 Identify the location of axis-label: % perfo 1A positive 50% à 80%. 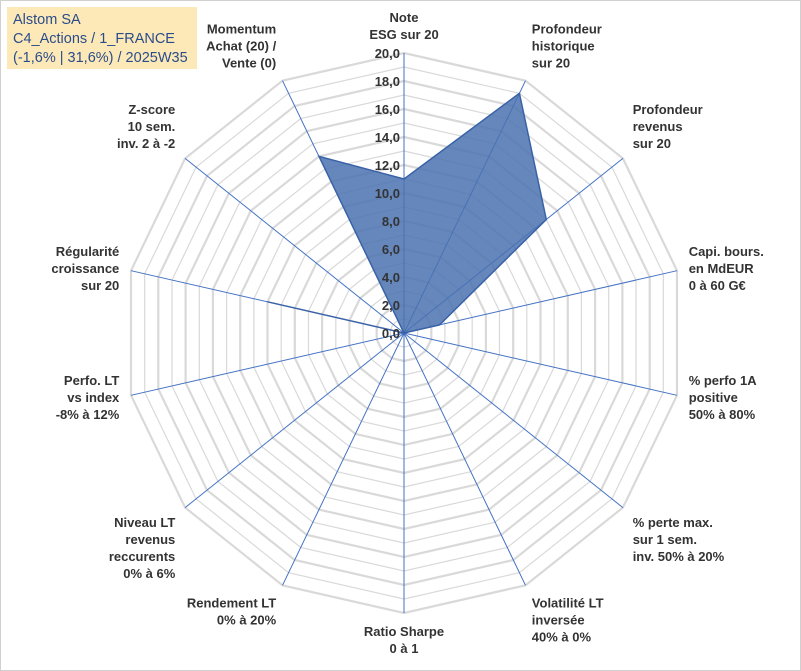
(723, 397).